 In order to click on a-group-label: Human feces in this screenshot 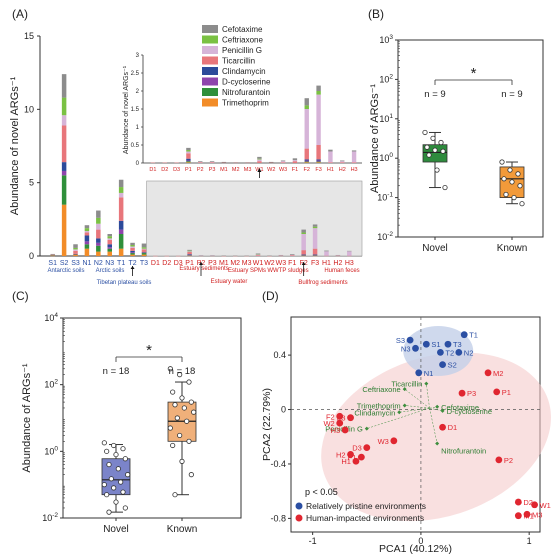, I will do `click(341, 271)`.